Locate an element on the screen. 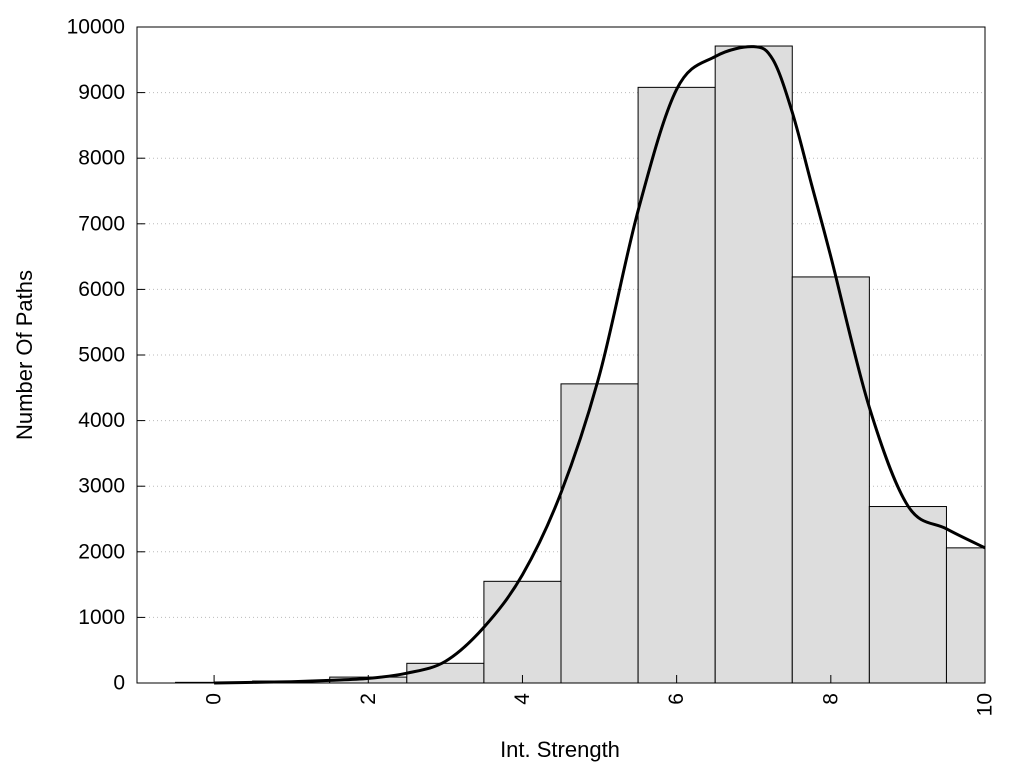 This screenshot has width=1024, height=768. y-tick-label-1000: 1000 is located at coordinates (101, 617).